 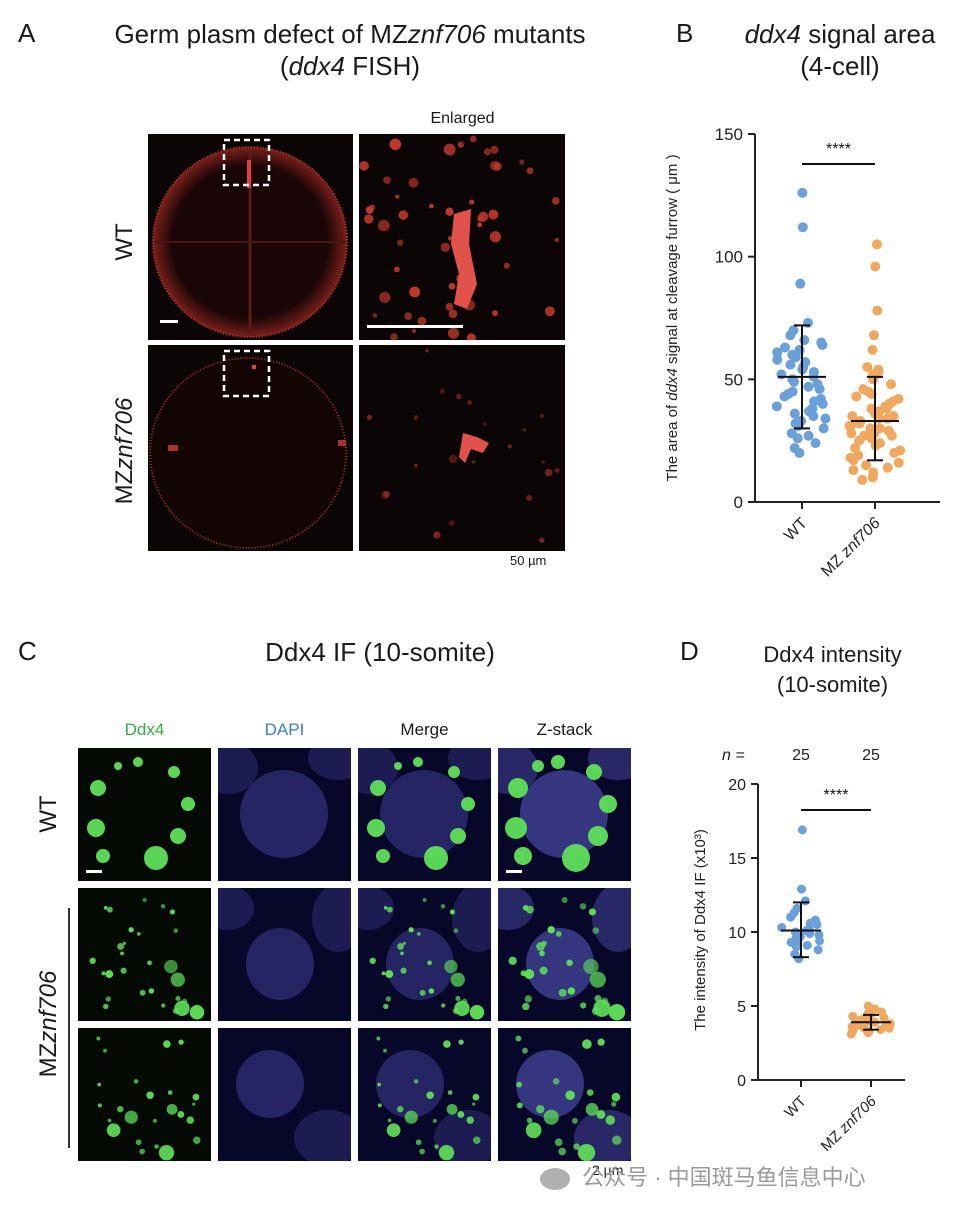 I want to click on if-image-r2-c2, so click(x=424, y=1094).